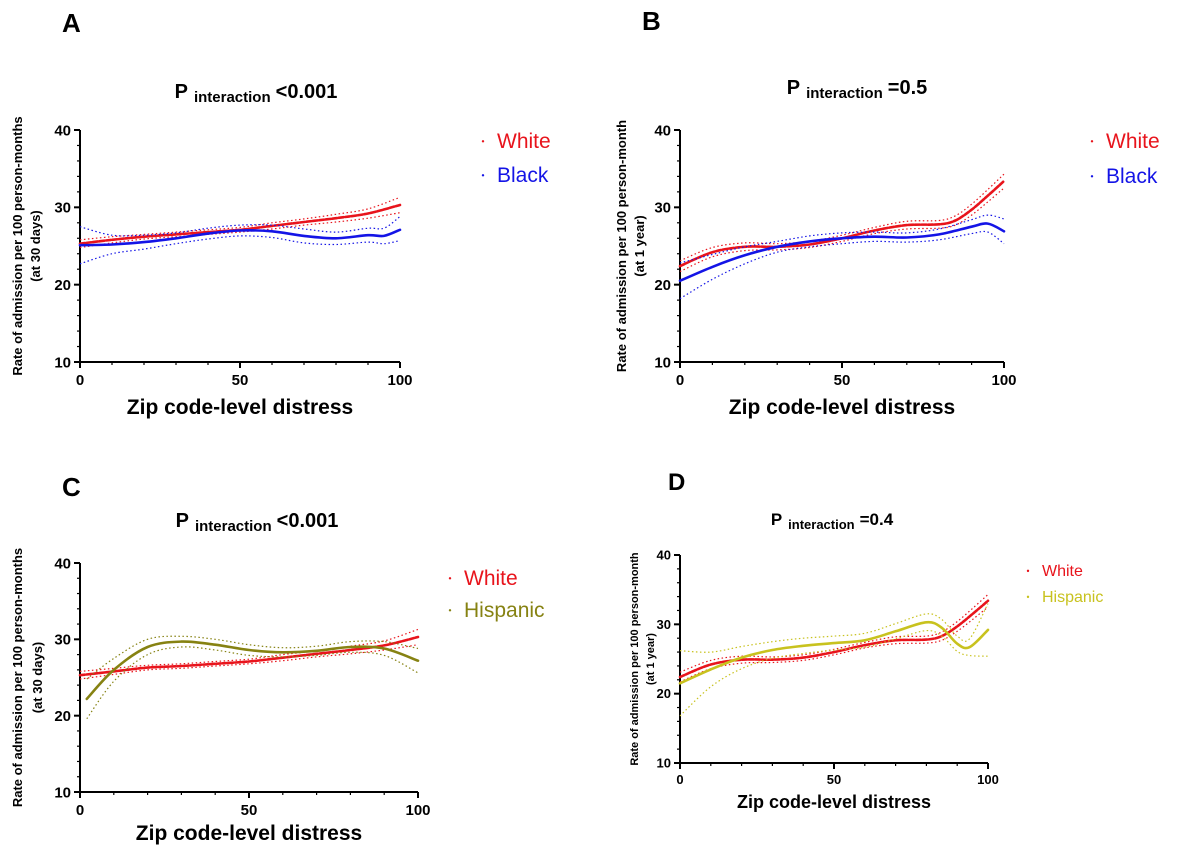 The image size is (1178, 848). I want to click on panel-c-series-hispanic, so click(252, 677).